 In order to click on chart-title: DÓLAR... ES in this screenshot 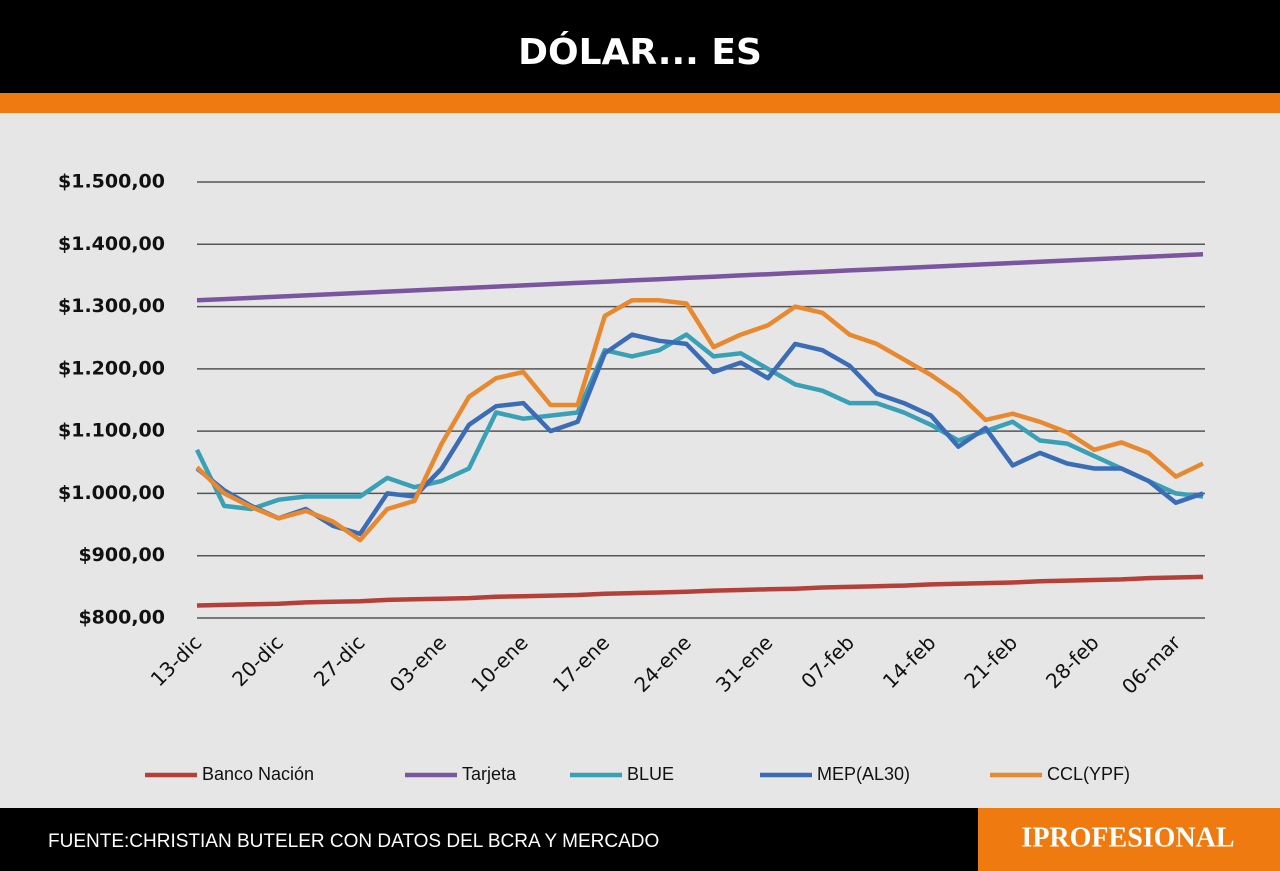, I will do `click(640, 52)`.